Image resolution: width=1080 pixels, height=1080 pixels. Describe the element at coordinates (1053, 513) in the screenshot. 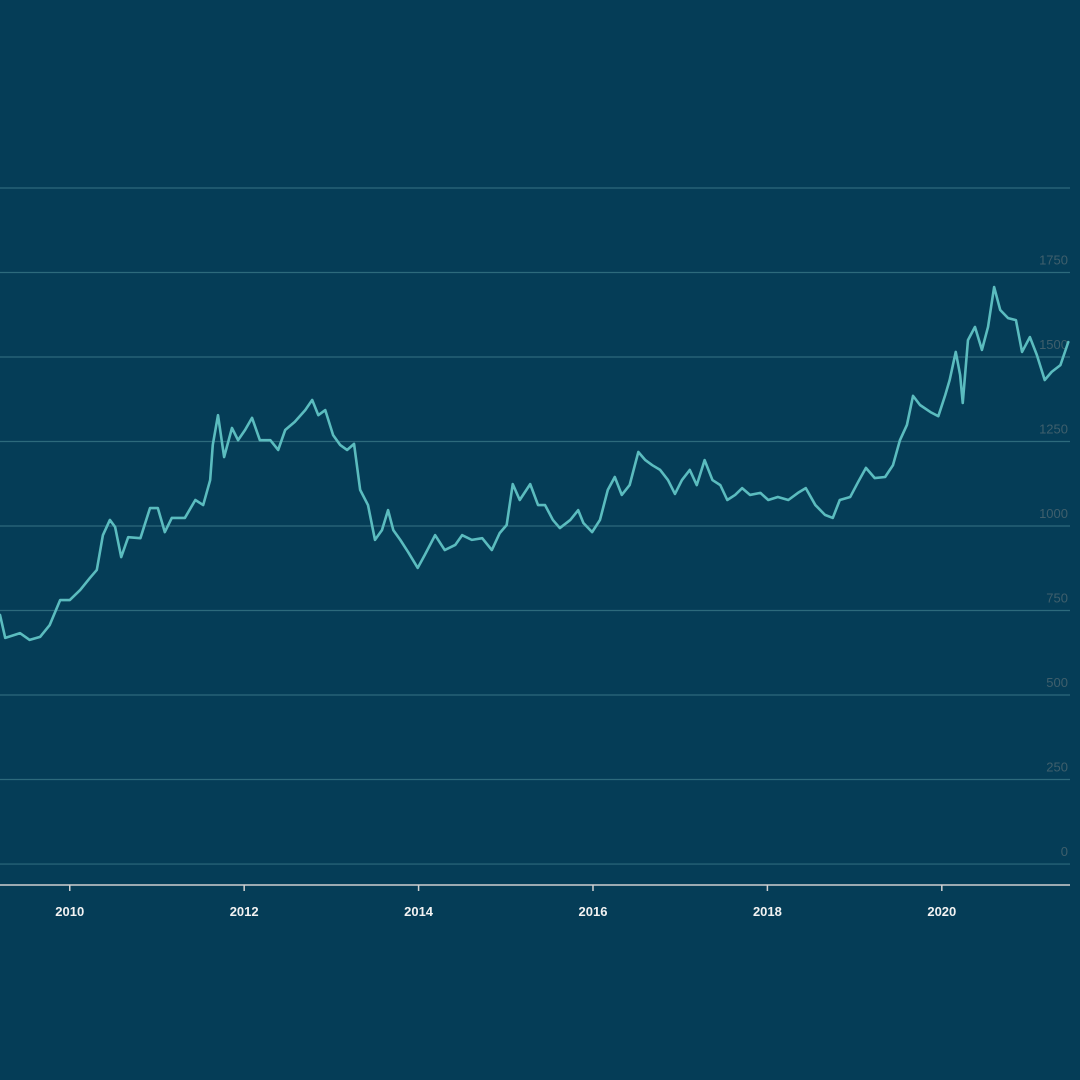

I see `y-tick-label: 1000` at that location.